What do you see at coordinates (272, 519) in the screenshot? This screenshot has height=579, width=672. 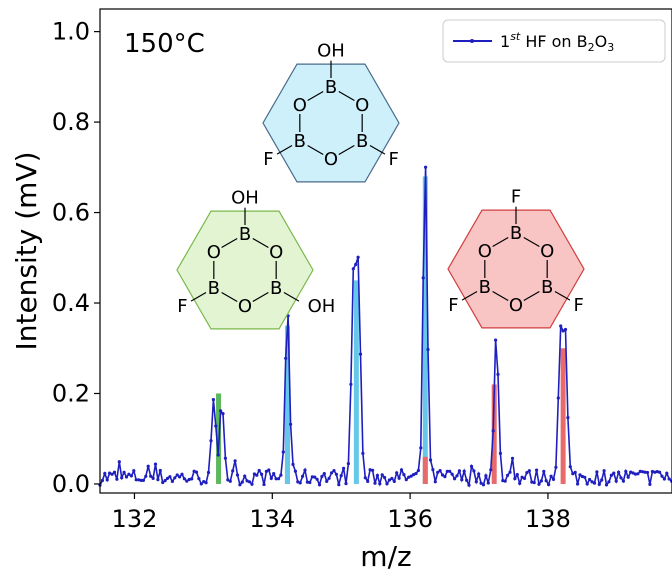 I see `x-tick-label: 134` at bounding box center [272, 519].